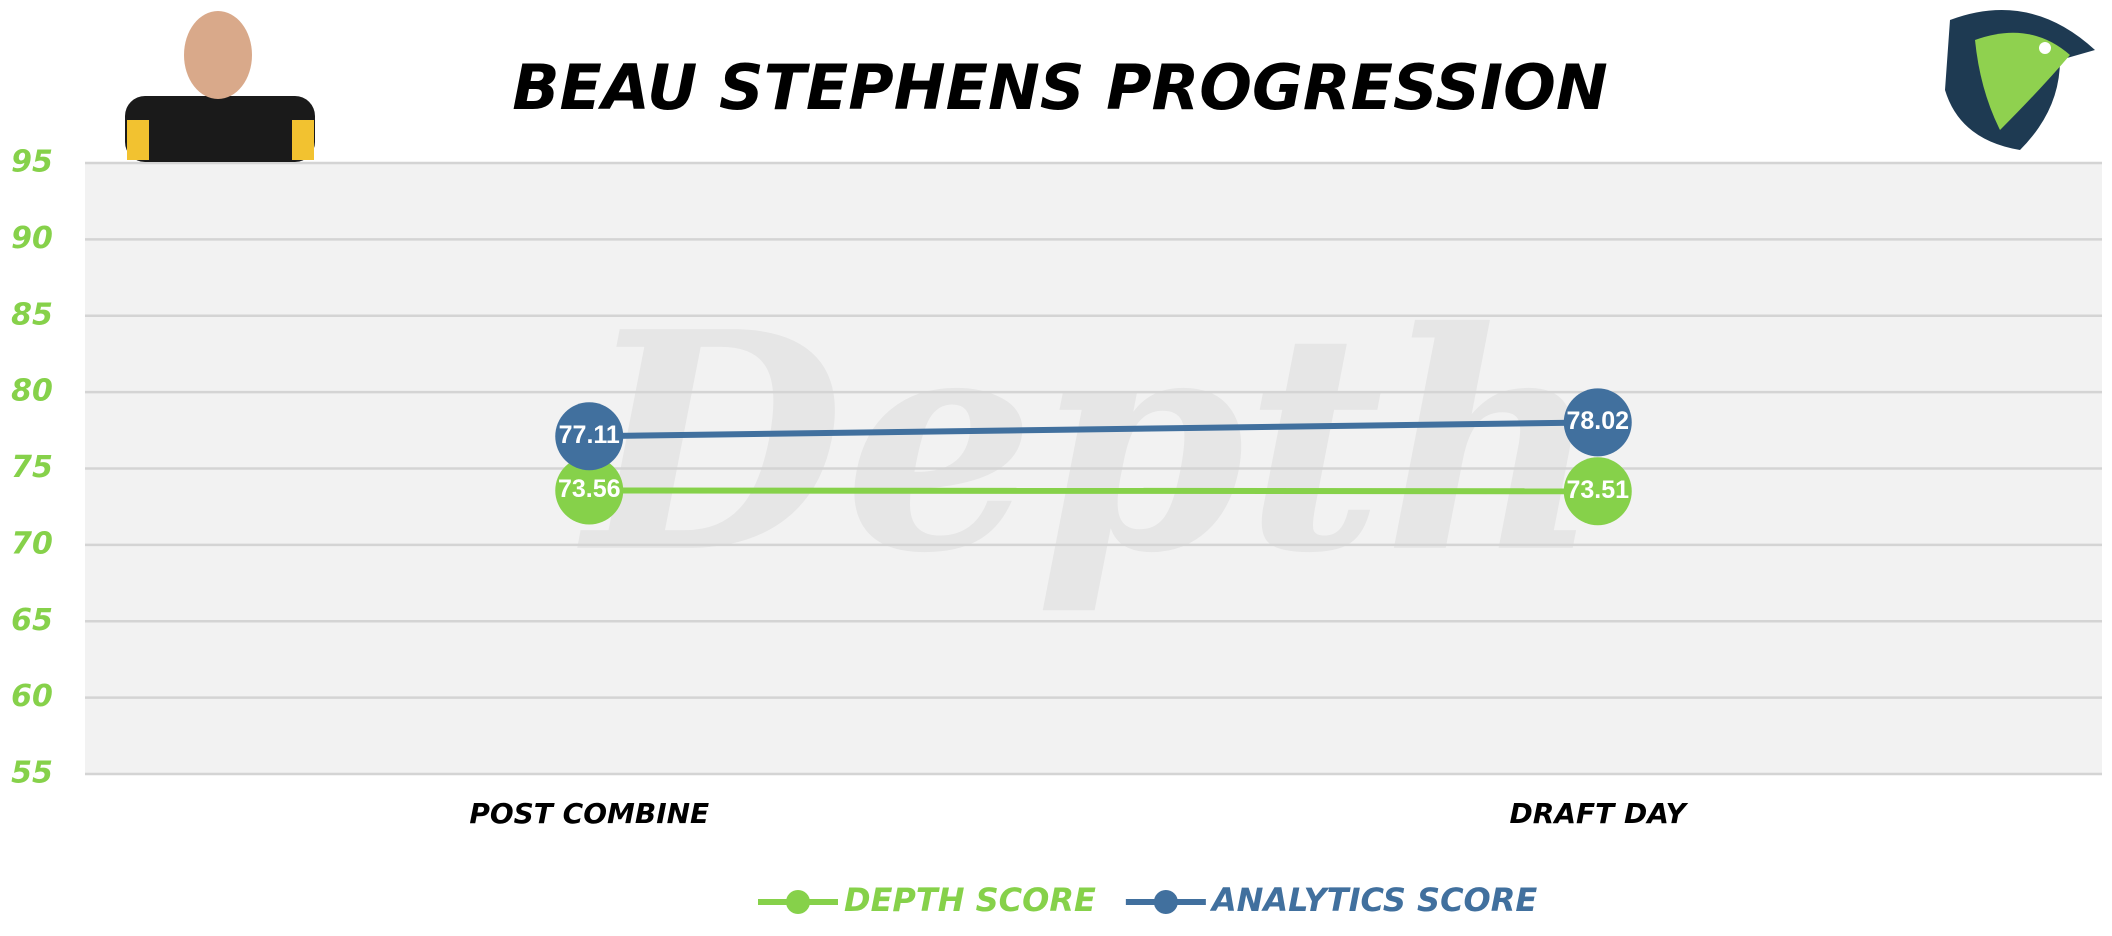 The width and height of the screenshot is (2112, 936). Describe the element at coordinates (32, 696) in the screenshot. I see `y-tick-label: 60` at that location.